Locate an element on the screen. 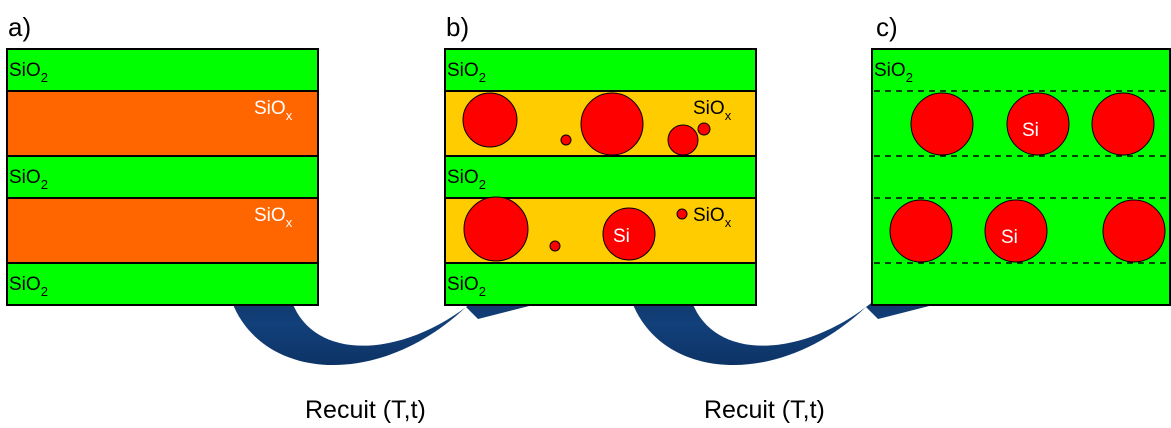  panel-label-b: b) is located at coordinates (457, 27).